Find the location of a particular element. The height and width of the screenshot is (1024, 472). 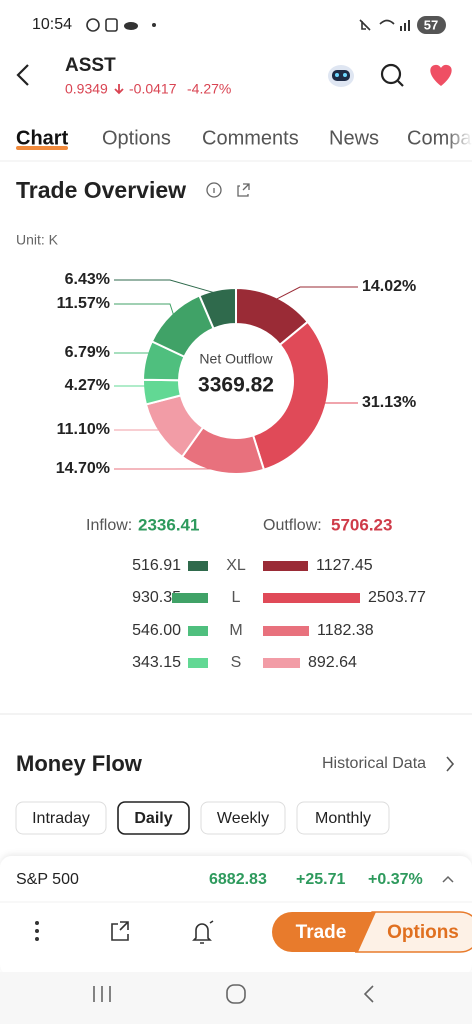

size-label: S is located at coordinates (236, 662).